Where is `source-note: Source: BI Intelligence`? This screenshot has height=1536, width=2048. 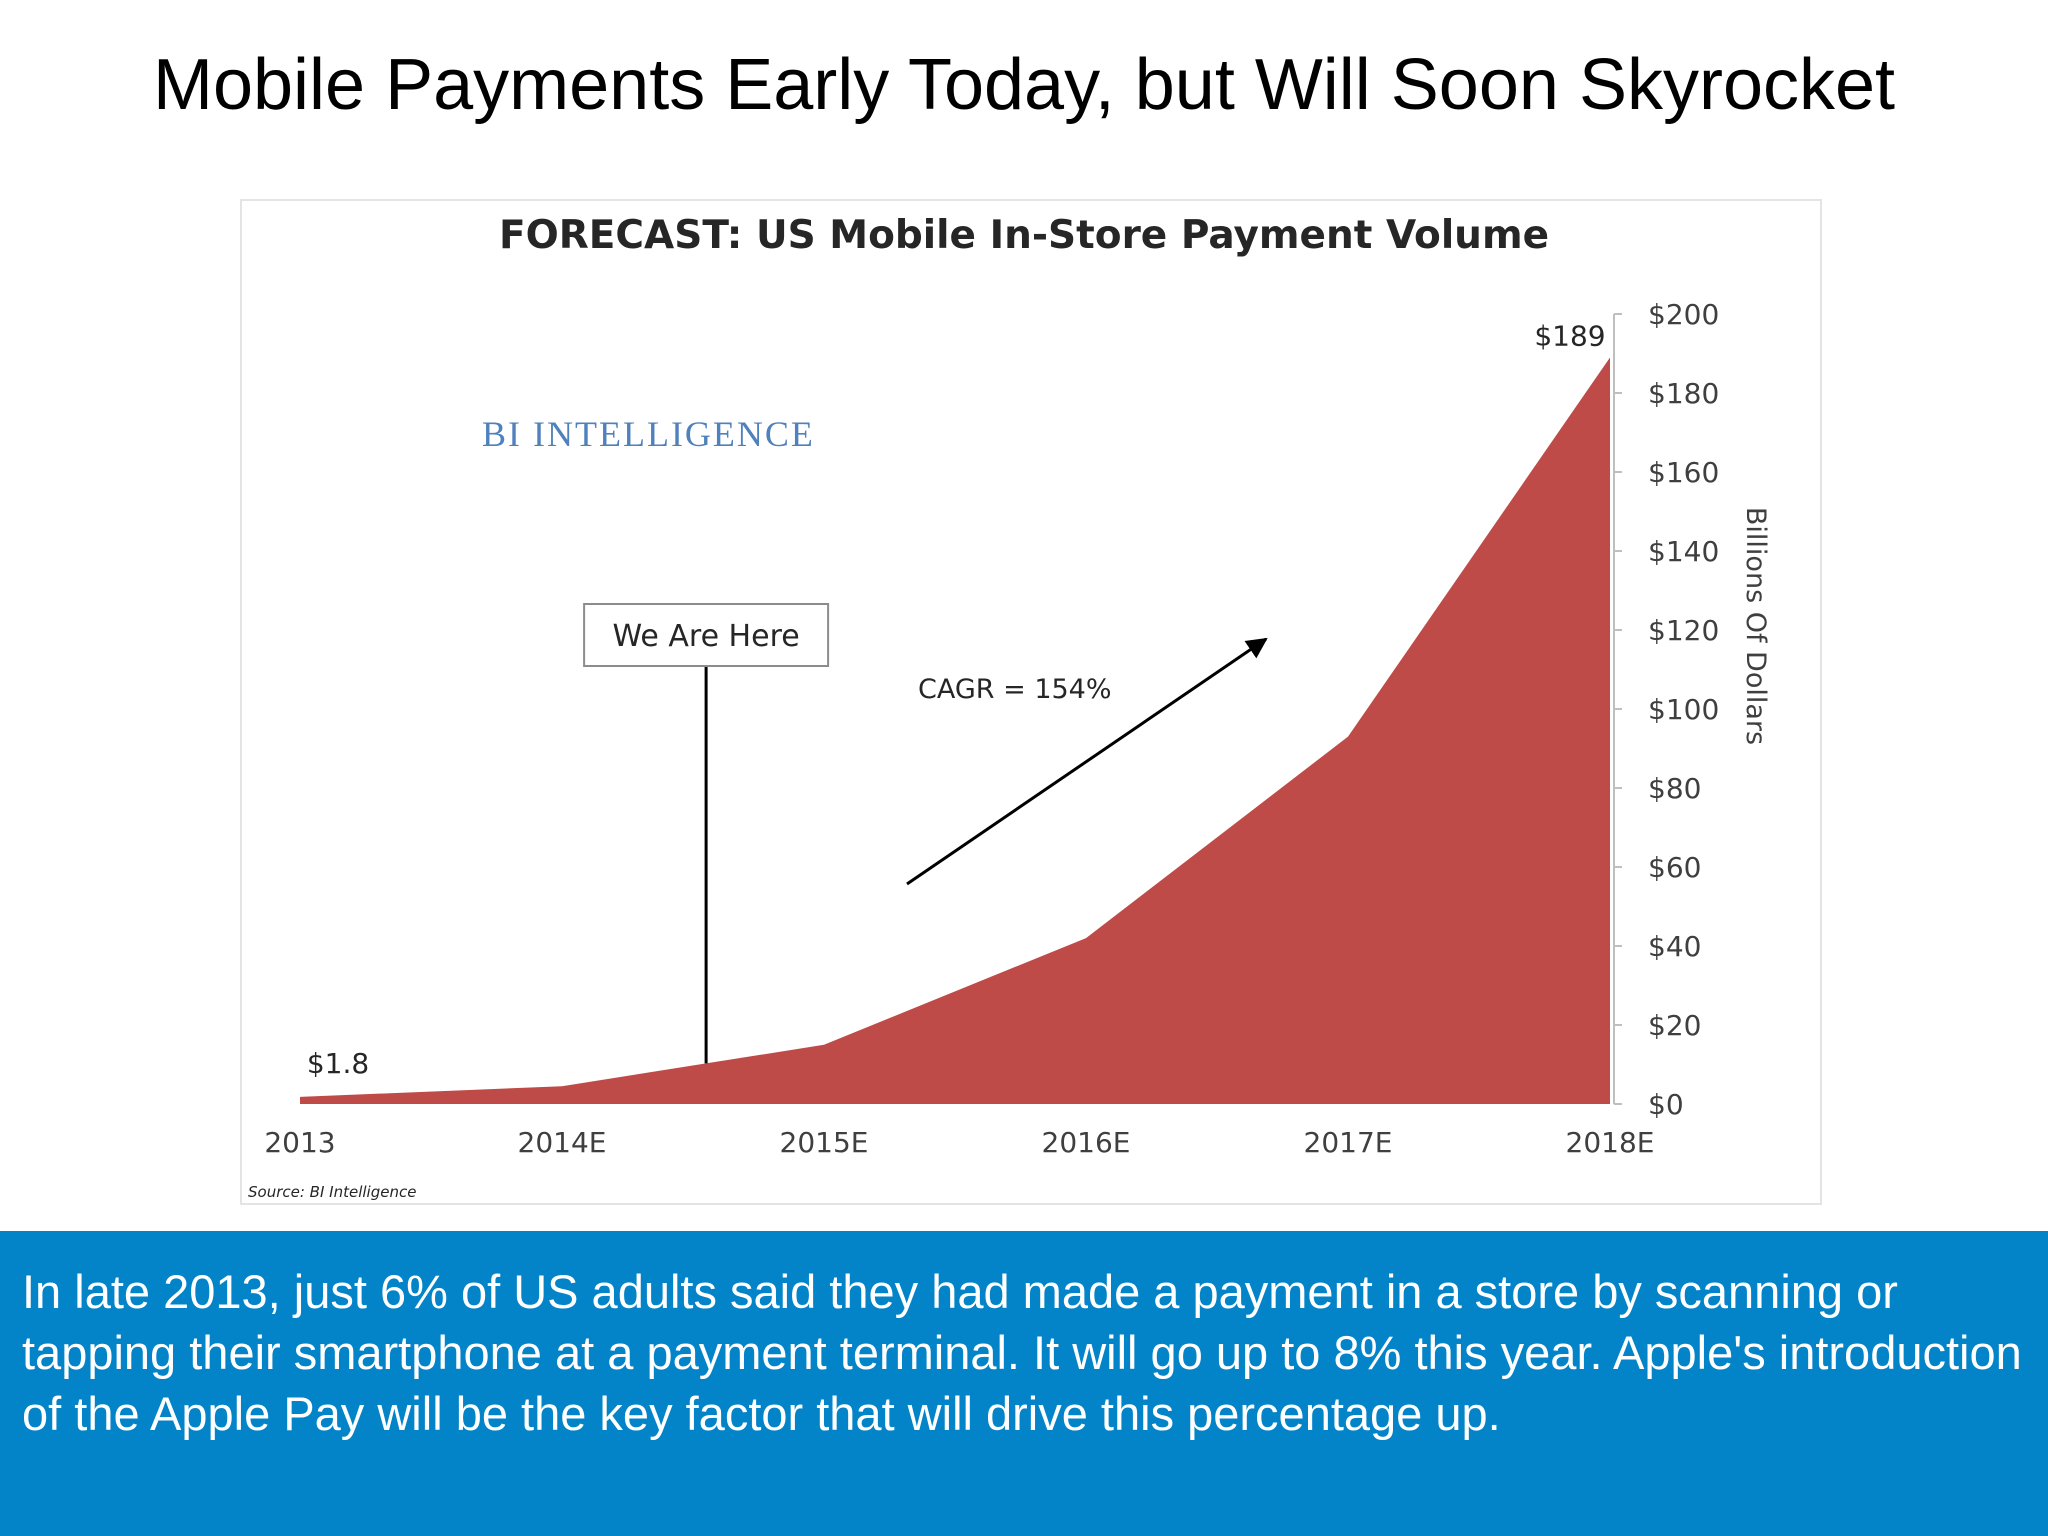
source-note: Source: BI Intelligence is located at coordinates (332, 1192).